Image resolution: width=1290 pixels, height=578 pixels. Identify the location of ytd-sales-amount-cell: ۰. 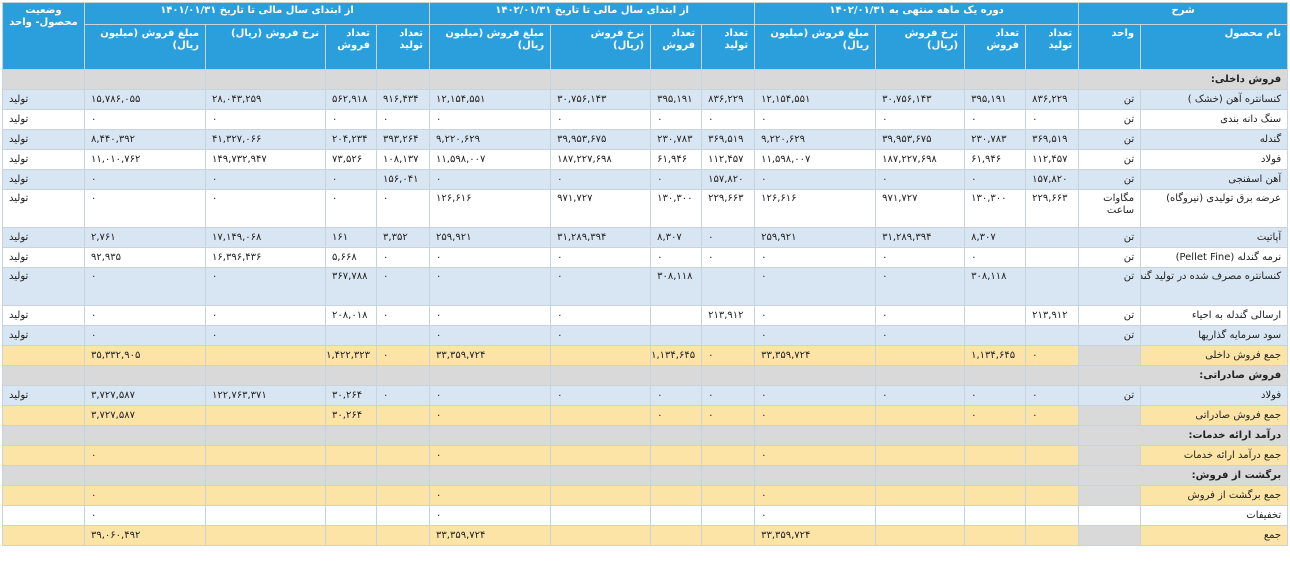
(490, 257).